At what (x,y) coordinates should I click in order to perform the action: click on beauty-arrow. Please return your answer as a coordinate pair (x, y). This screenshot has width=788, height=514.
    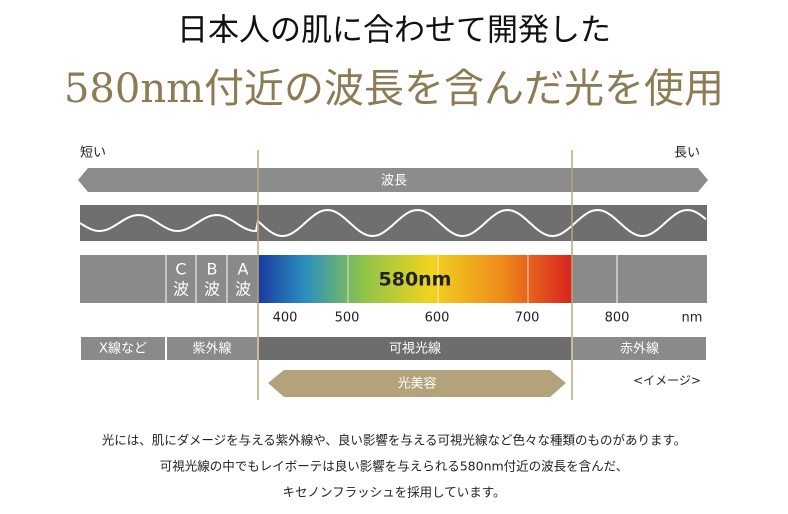
    Looking at the image, I should click on (417, 383).